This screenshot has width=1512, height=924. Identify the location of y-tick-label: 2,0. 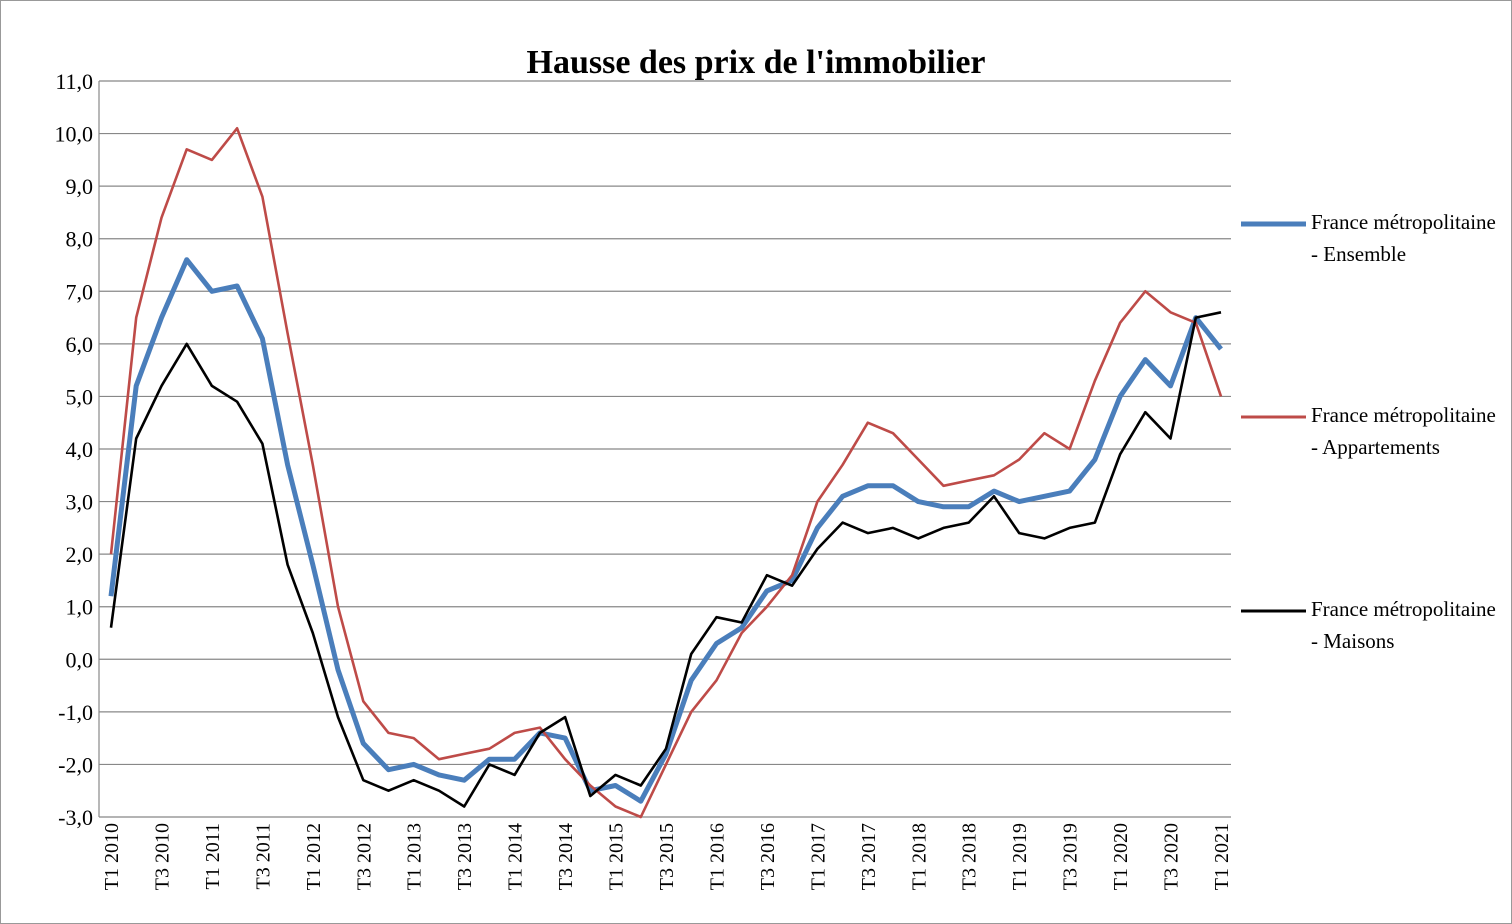
(80, 554).